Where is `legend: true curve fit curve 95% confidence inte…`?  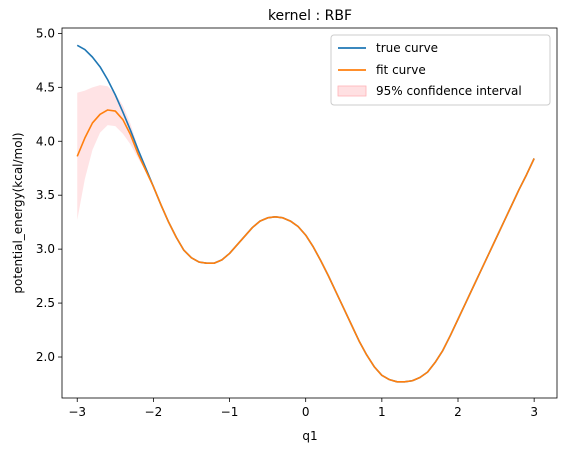 legend: true curve fit curve 95% confidence inte… is located at coordinates (440, 70).